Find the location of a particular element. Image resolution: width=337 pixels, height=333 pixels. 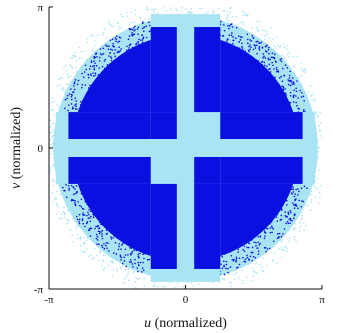

dark-col-band-bottom is located at coordinates (207, 226).